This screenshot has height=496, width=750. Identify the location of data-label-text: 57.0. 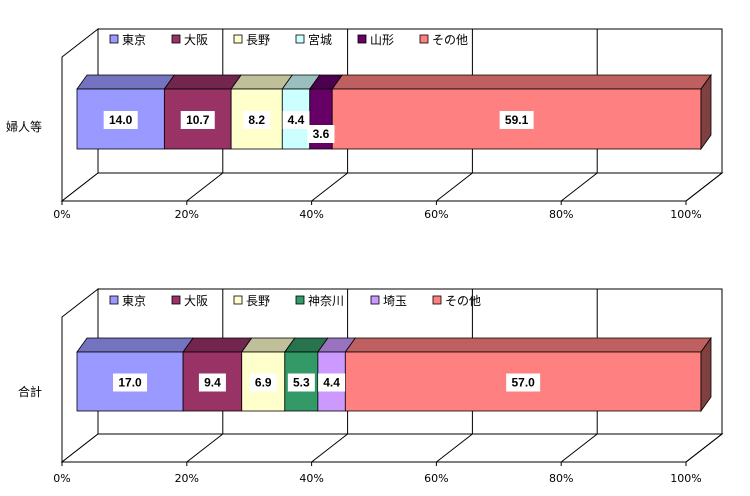
(523, 383).